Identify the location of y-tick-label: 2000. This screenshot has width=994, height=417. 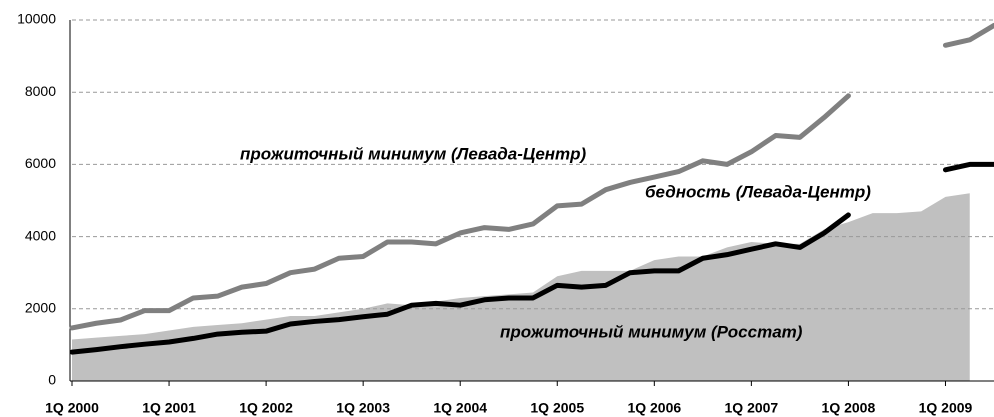
(40, 308).